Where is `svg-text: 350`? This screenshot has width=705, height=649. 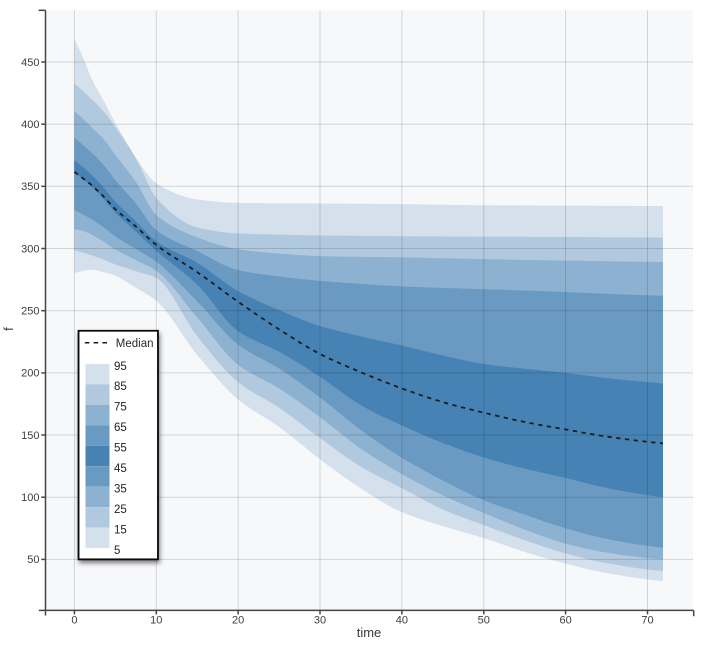 svg-text: 350 is located at coordinates (30, 187).